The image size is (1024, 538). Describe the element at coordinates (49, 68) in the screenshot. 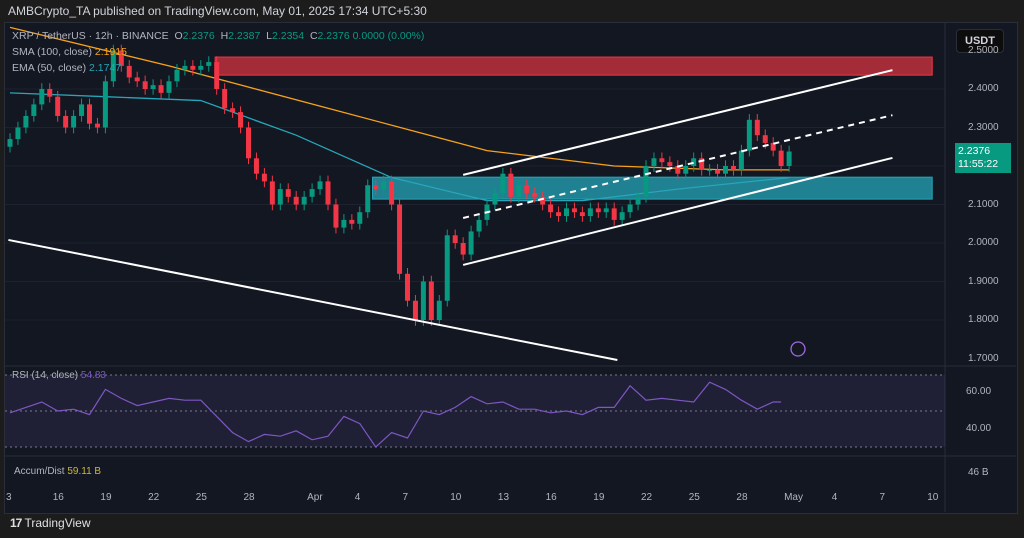

I see `ema-label: EMA (50, close)` at that location.